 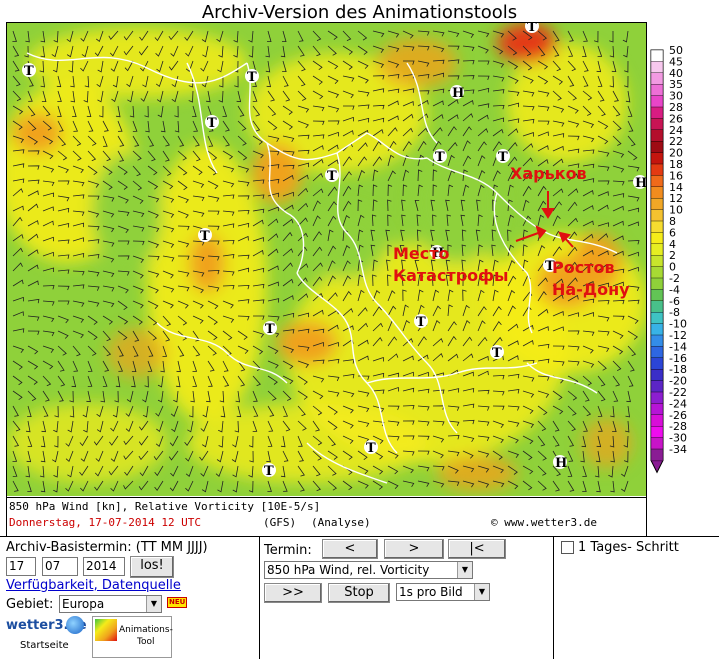 What do you see at coordinates (414, 549) in the screenshot?
I see `next-button: >` at bounding box center [414, 549].